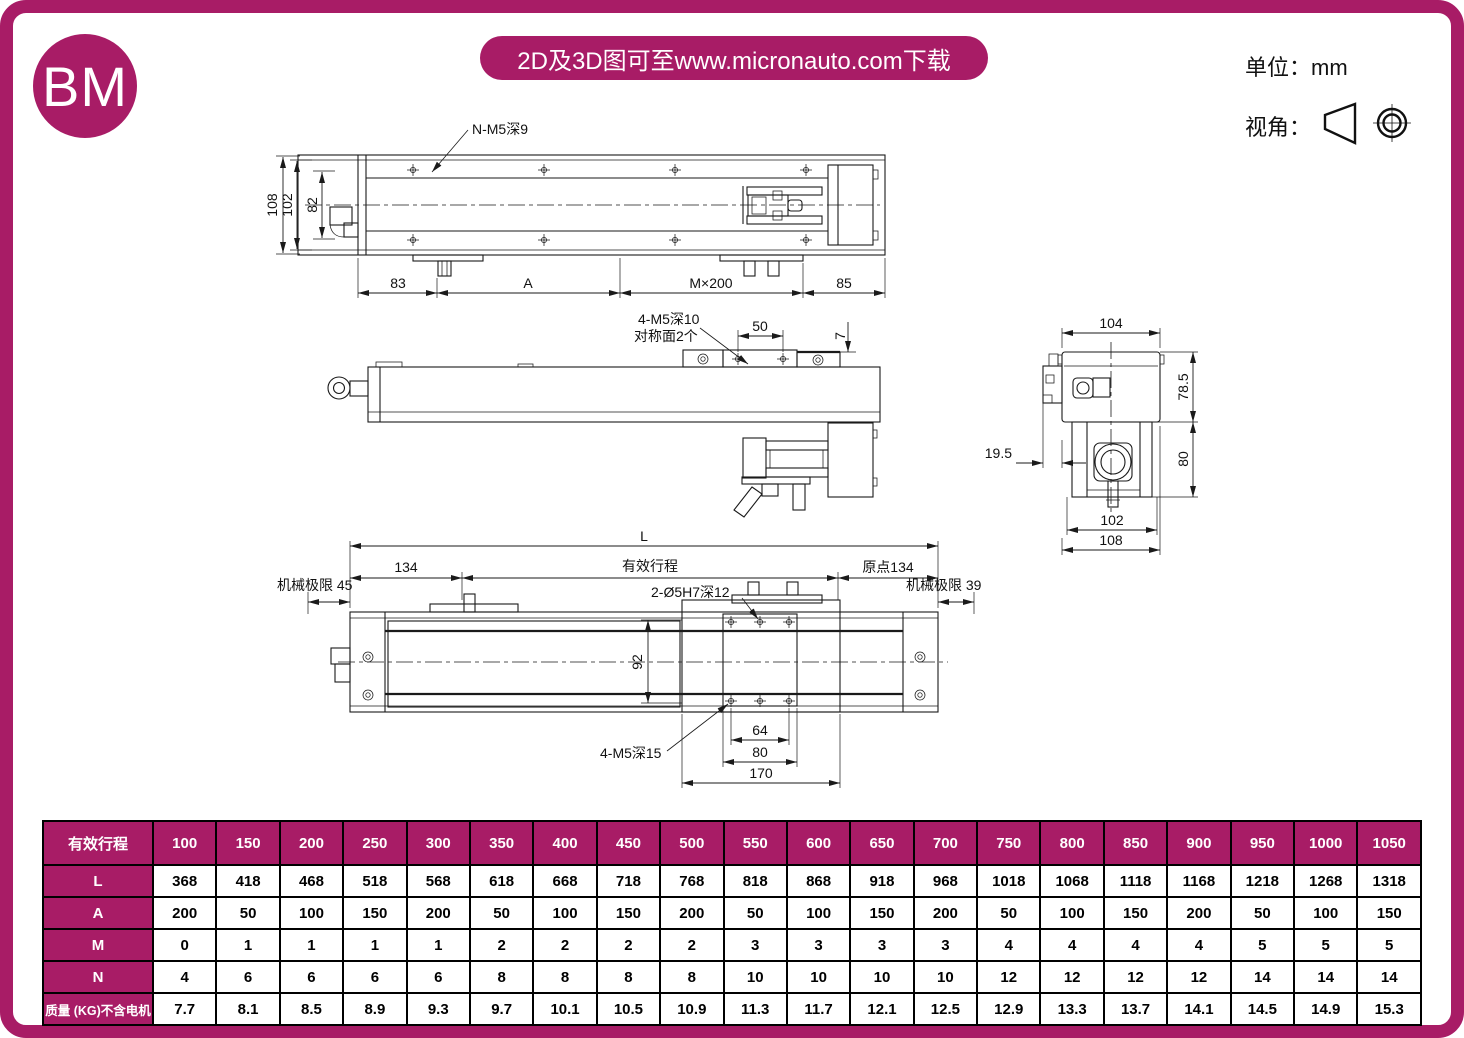 The image size is (1464, 1038). I want to click on effective-stroke-label: 有效行程, so click(650, 566).